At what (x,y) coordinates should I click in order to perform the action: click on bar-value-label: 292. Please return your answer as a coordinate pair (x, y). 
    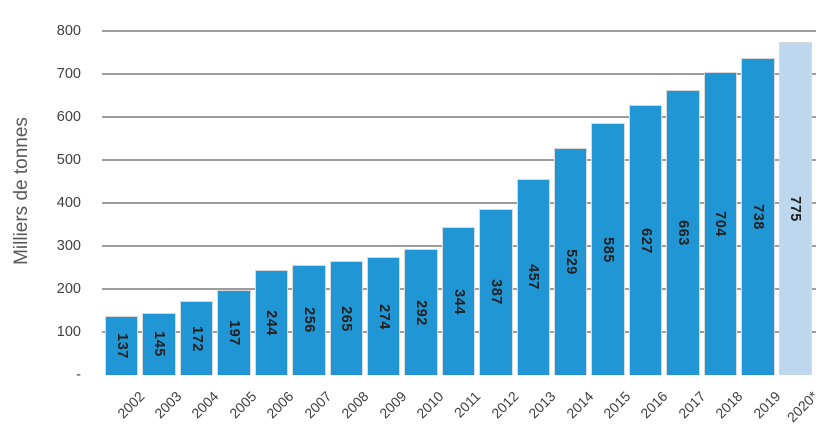
    Looking at the image, I should click on (421, 312).